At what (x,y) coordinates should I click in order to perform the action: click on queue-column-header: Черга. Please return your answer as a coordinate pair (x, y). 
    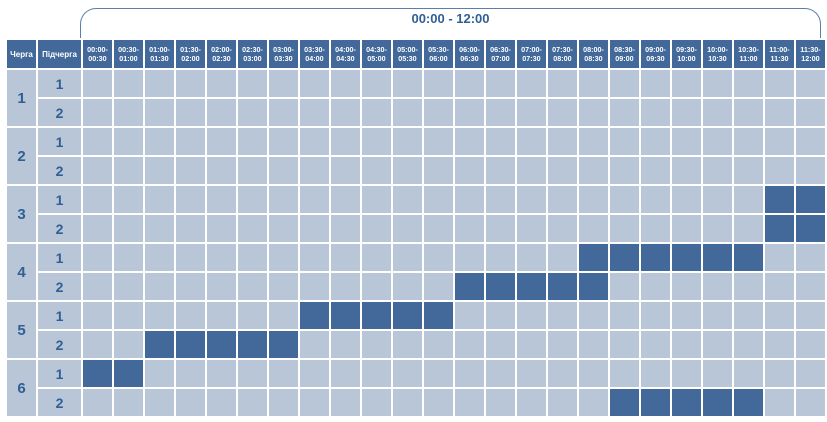
    Looking at the image, I should click on (21, 54).